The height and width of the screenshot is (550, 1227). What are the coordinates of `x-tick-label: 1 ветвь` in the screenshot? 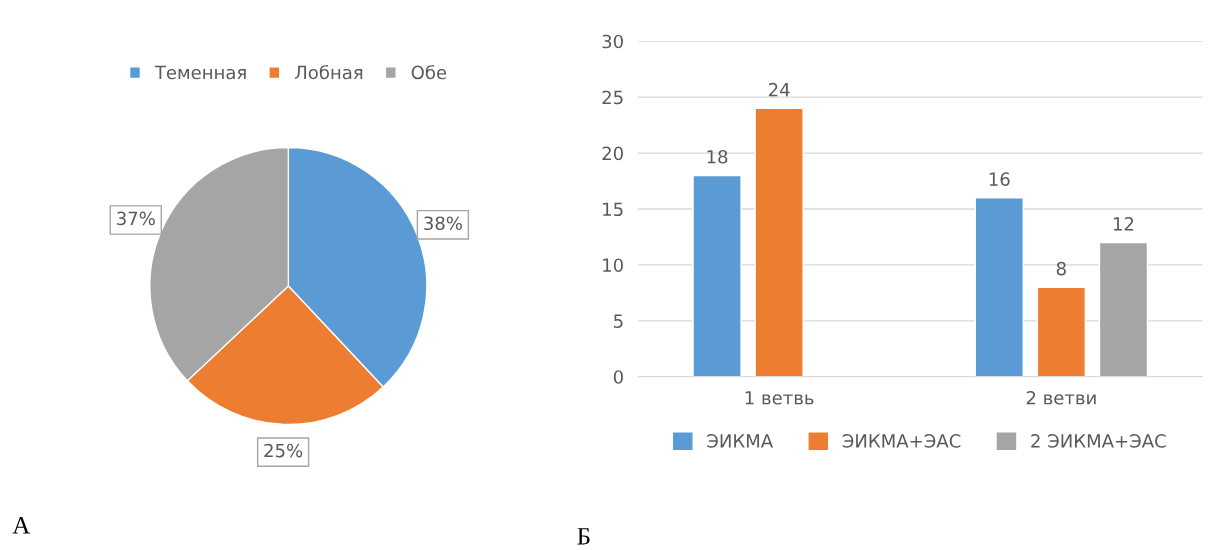 It's located at (779, 398).